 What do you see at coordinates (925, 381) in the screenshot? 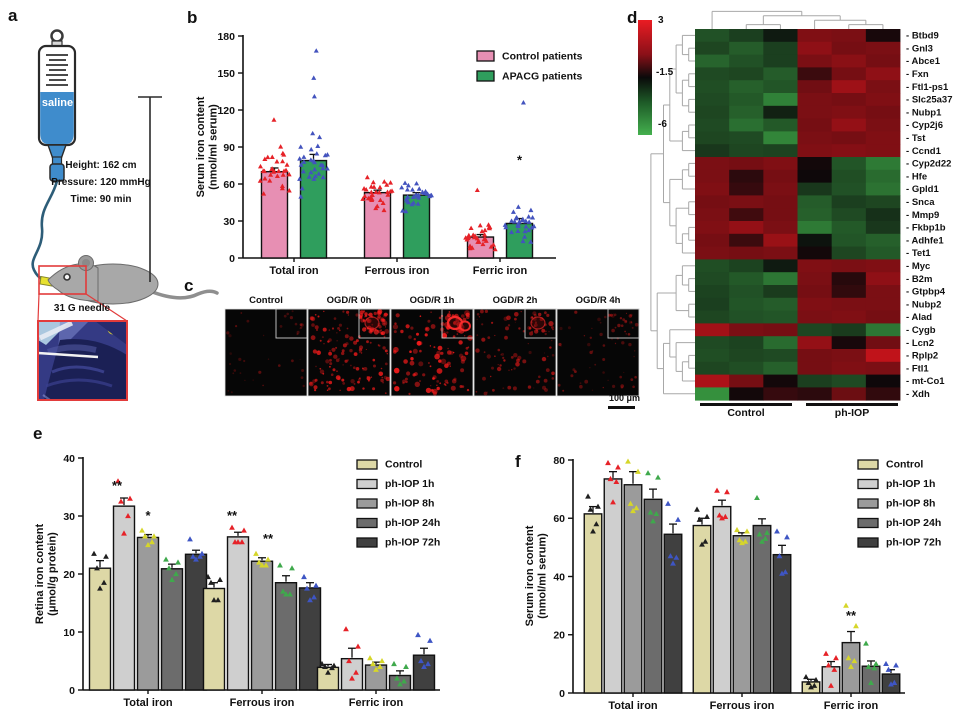
I see `gene-label: - mt-Co1` at bounding box center [925, 381].